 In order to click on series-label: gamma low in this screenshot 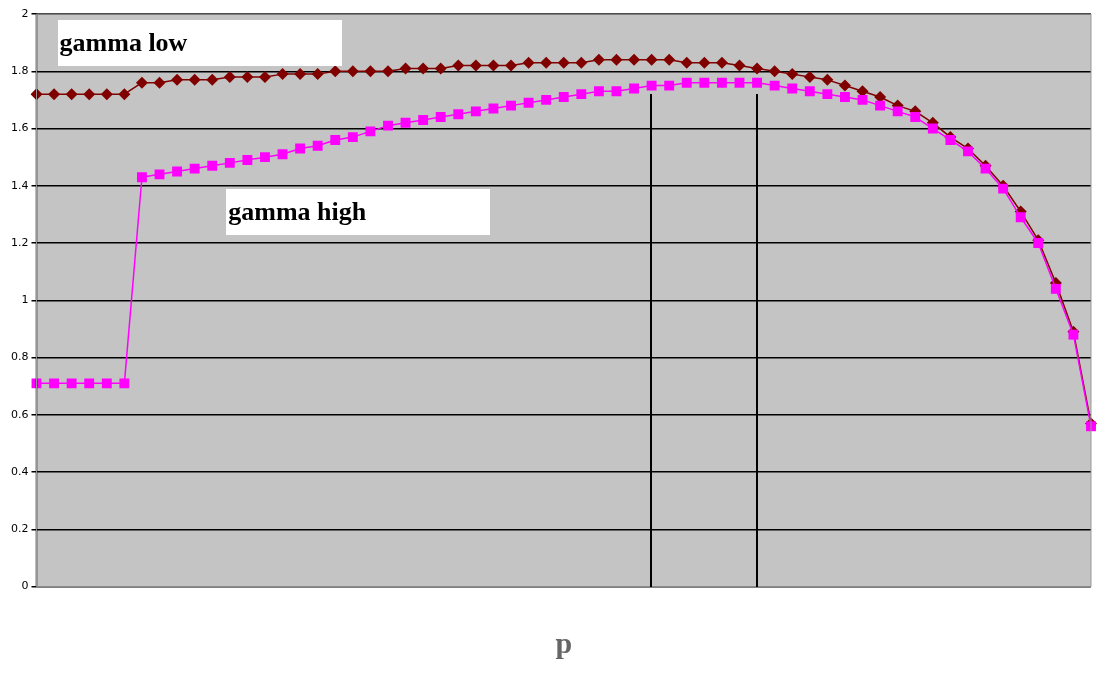, I will do `click(123, 42)`.